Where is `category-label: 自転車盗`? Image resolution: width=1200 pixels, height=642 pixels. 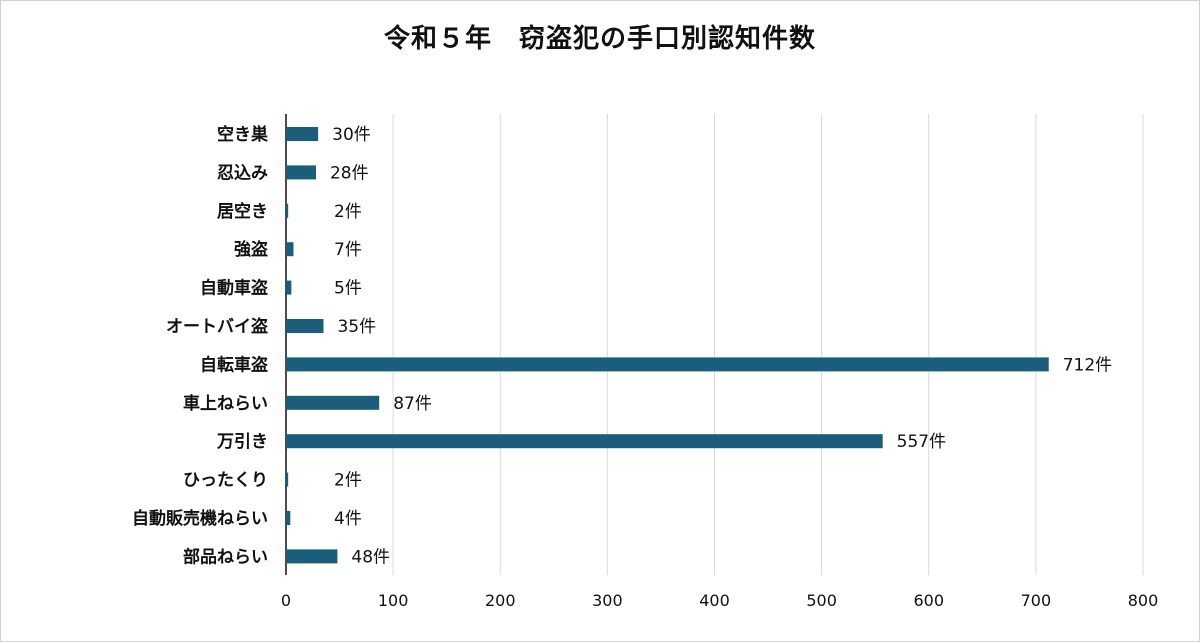
category-label: 自転車盗 is located at coordinates (234, 364).